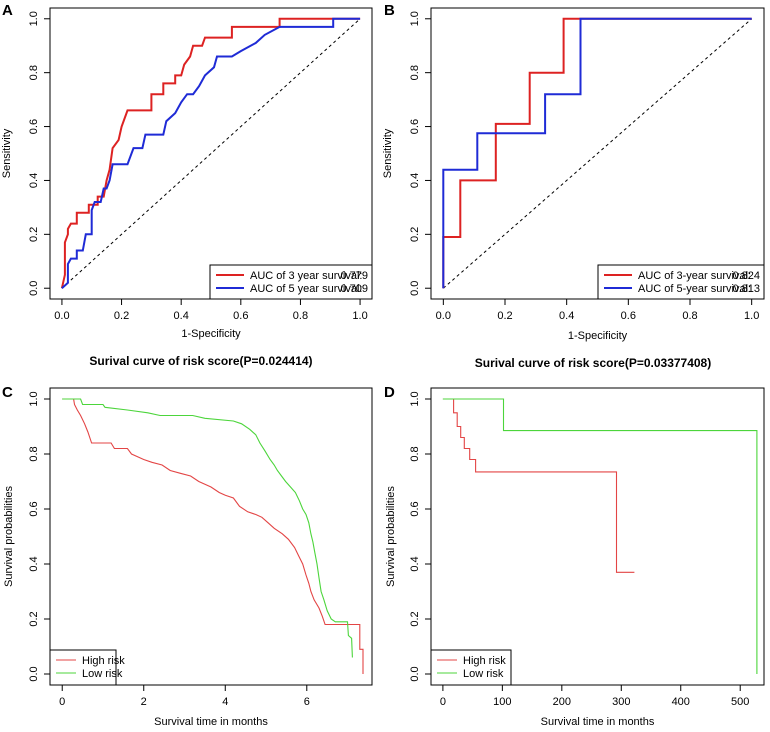 This screenshot has height=732, width=770. I want to click on legend-label: AUC of 3 year survival:, so click(306, 276).